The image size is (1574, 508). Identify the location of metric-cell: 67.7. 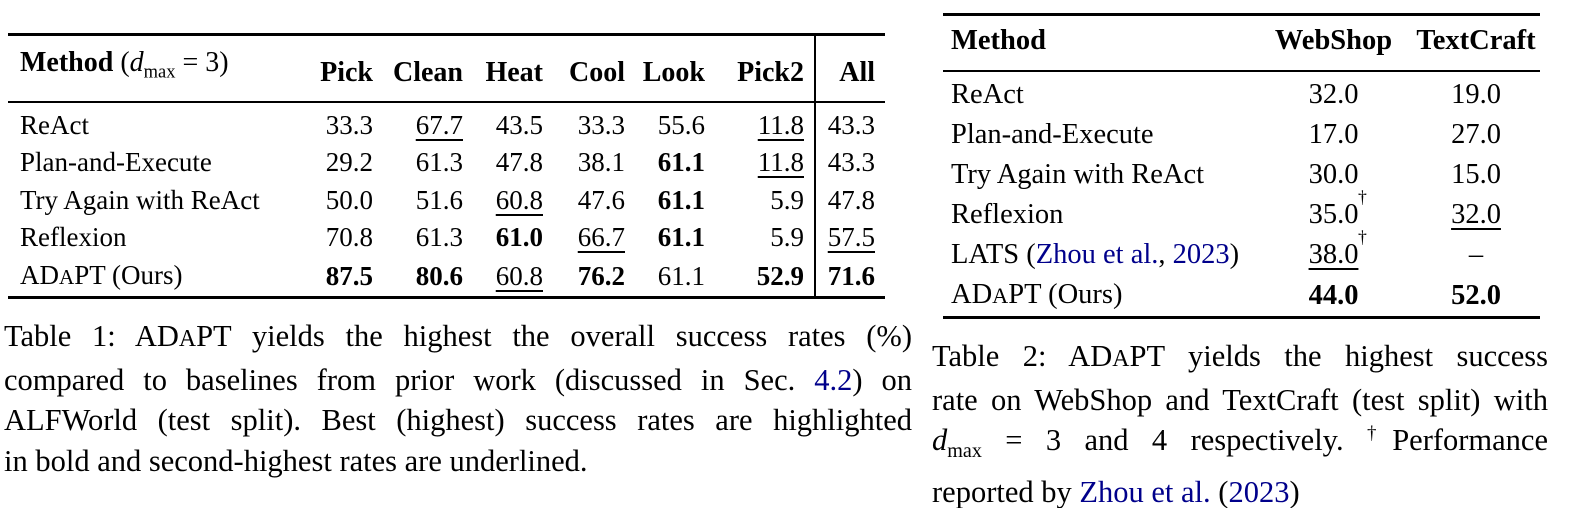
(428, 123).